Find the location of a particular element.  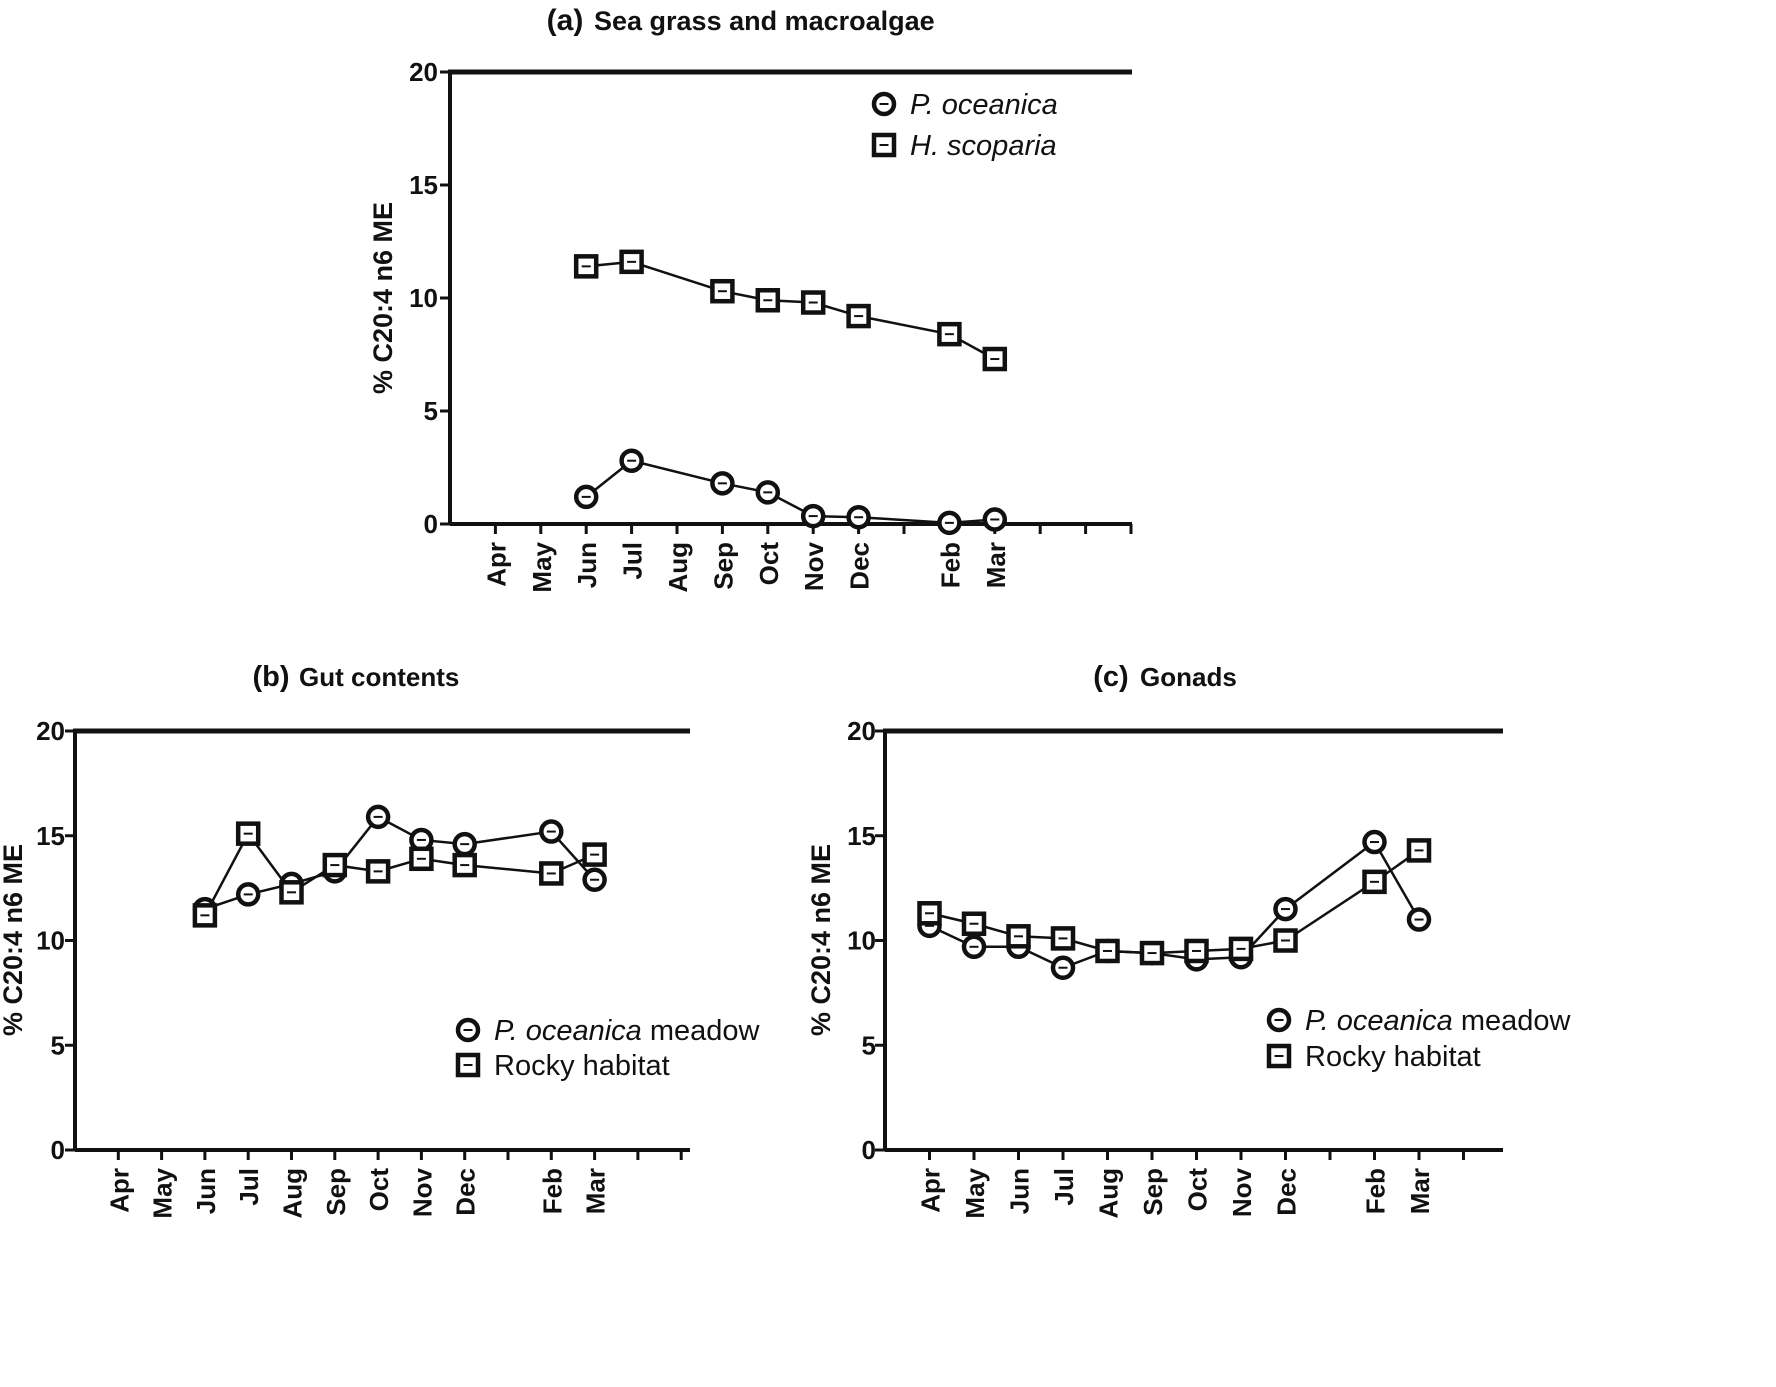

legend-entry: P. oceanica is located at coordinates (964, 105).